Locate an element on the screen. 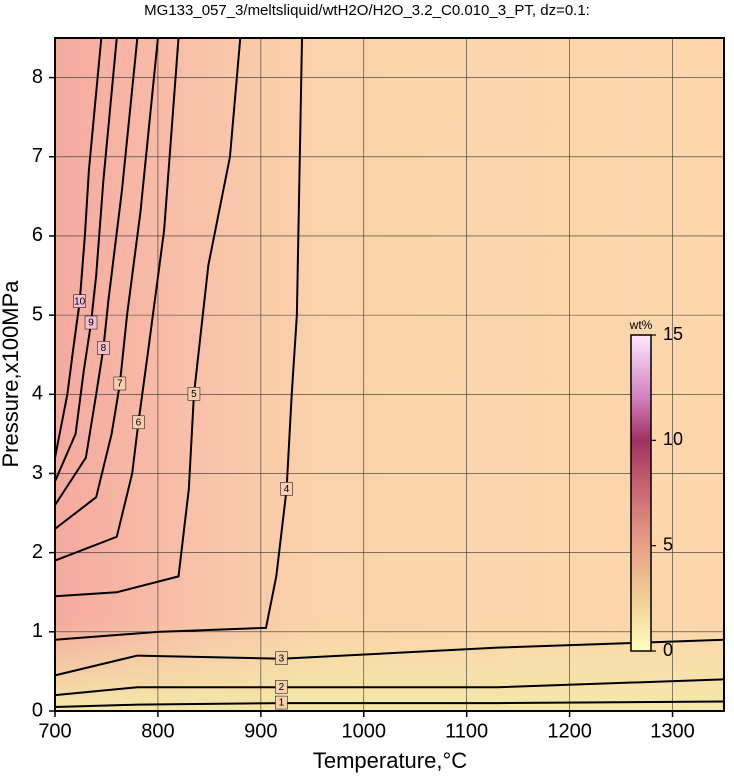  x-tick-label: 1000 is located at coordinates (364, 731).